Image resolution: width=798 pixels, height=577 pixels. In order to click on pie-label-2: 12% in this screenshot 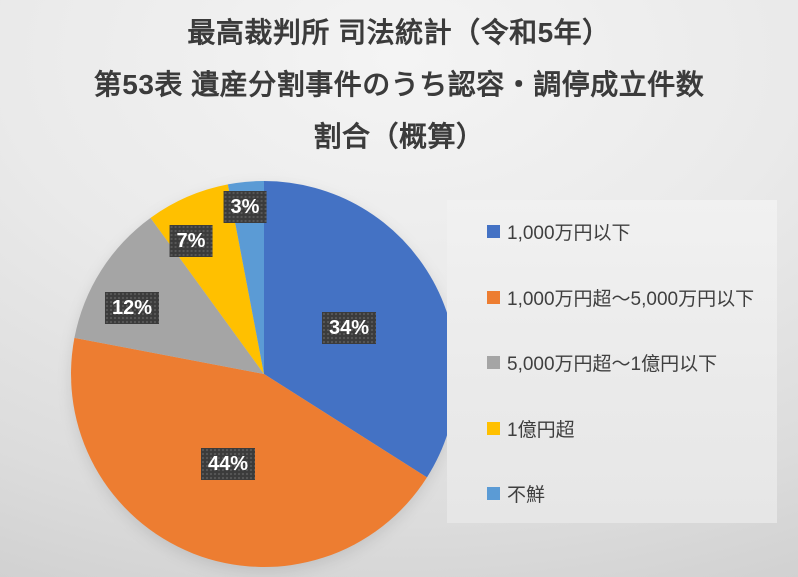, I will do `click(132, 308)`.